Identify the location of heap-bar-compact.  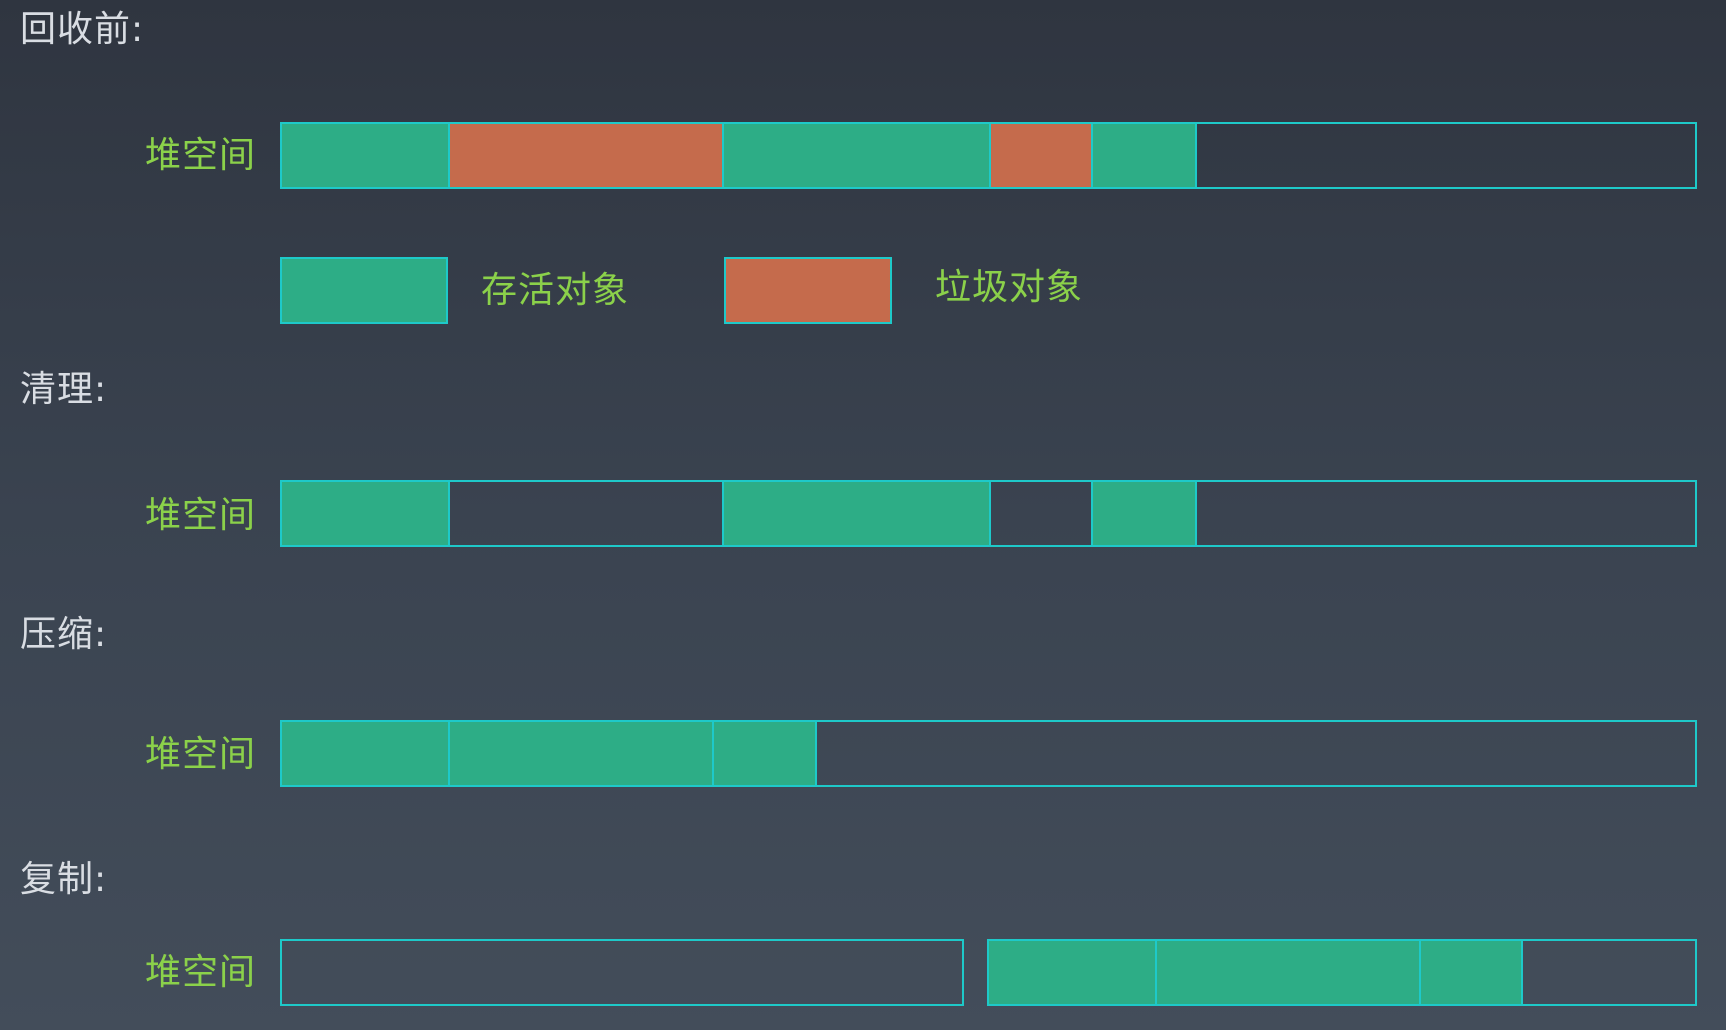
(988, 753).